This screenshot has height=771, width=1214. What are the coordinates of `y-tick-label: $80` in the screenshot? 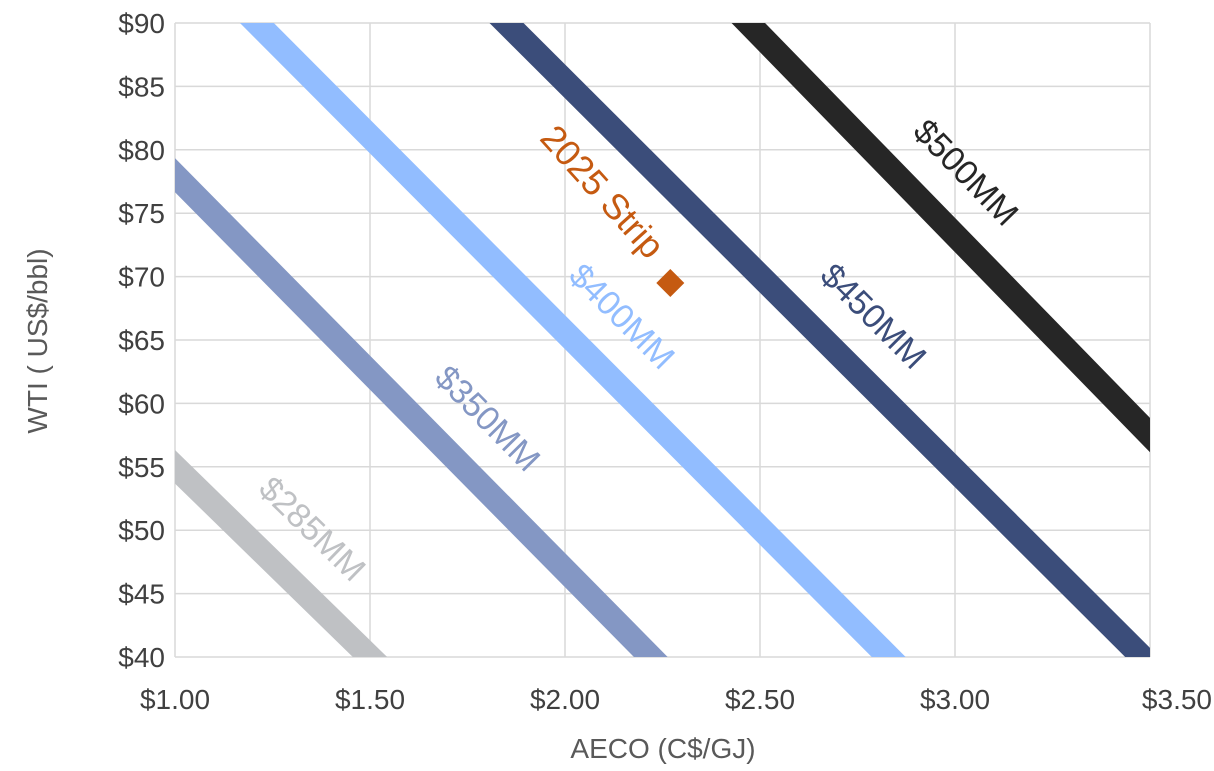 It's located at (141, 150).